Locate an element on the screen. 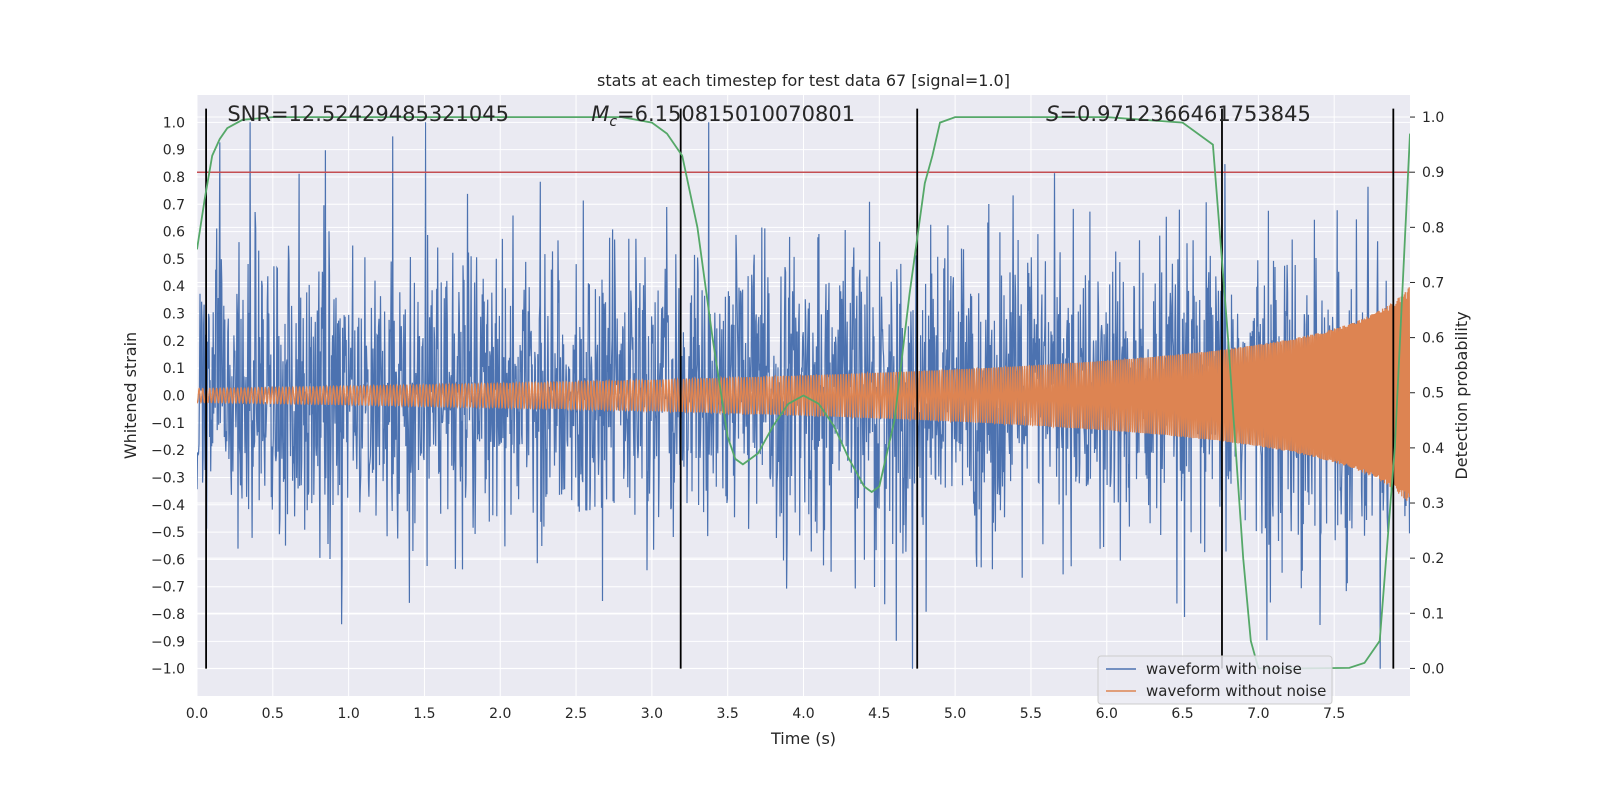 This screenshot has height=800, width=1600. x-tick-label-11: 5.5 is located at coordinates (1031, 714).